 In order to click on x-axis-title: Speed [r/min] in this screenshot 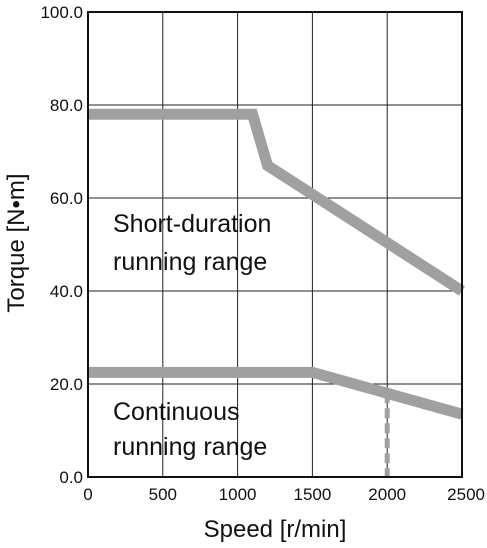, I will do `click(275, 529)`.